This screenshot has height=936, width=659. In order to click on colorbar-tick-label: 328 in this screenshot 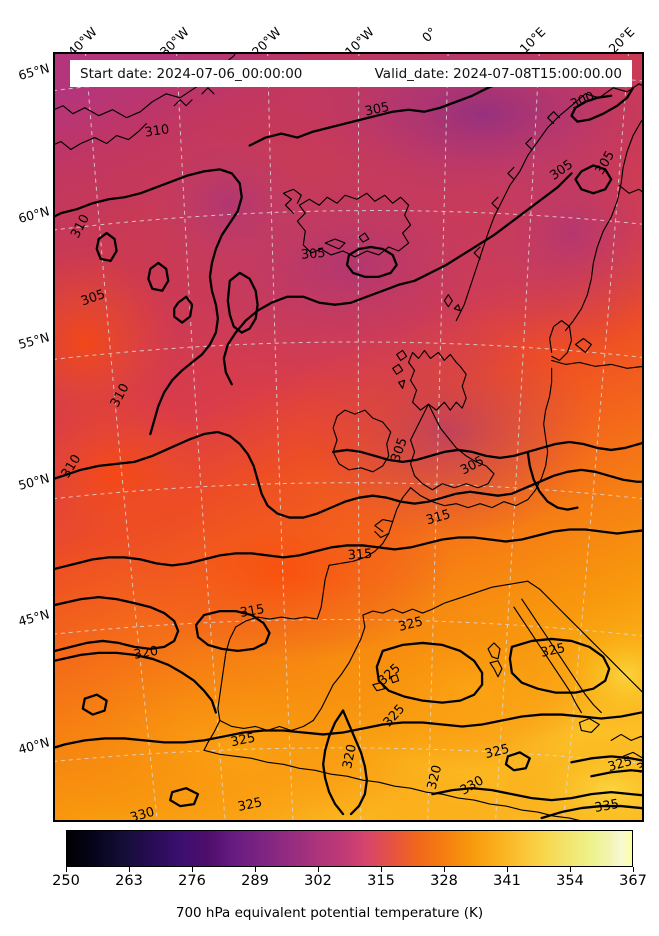, I will do `click(444, 881)`.